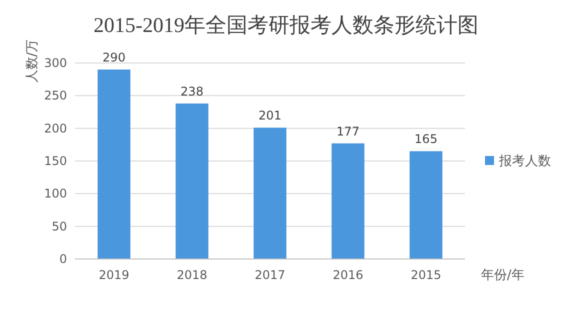  I want to click on y-axis-title: 人数/万, so click(32, 61).